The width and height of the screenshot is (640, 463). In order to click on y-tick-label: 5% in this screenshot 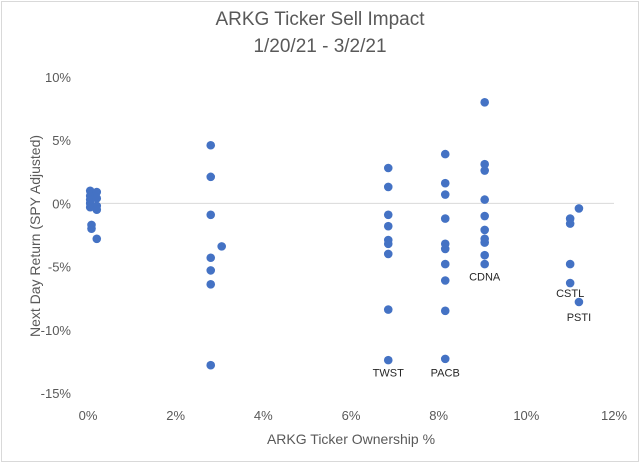, I will do `click(61, 140)`.